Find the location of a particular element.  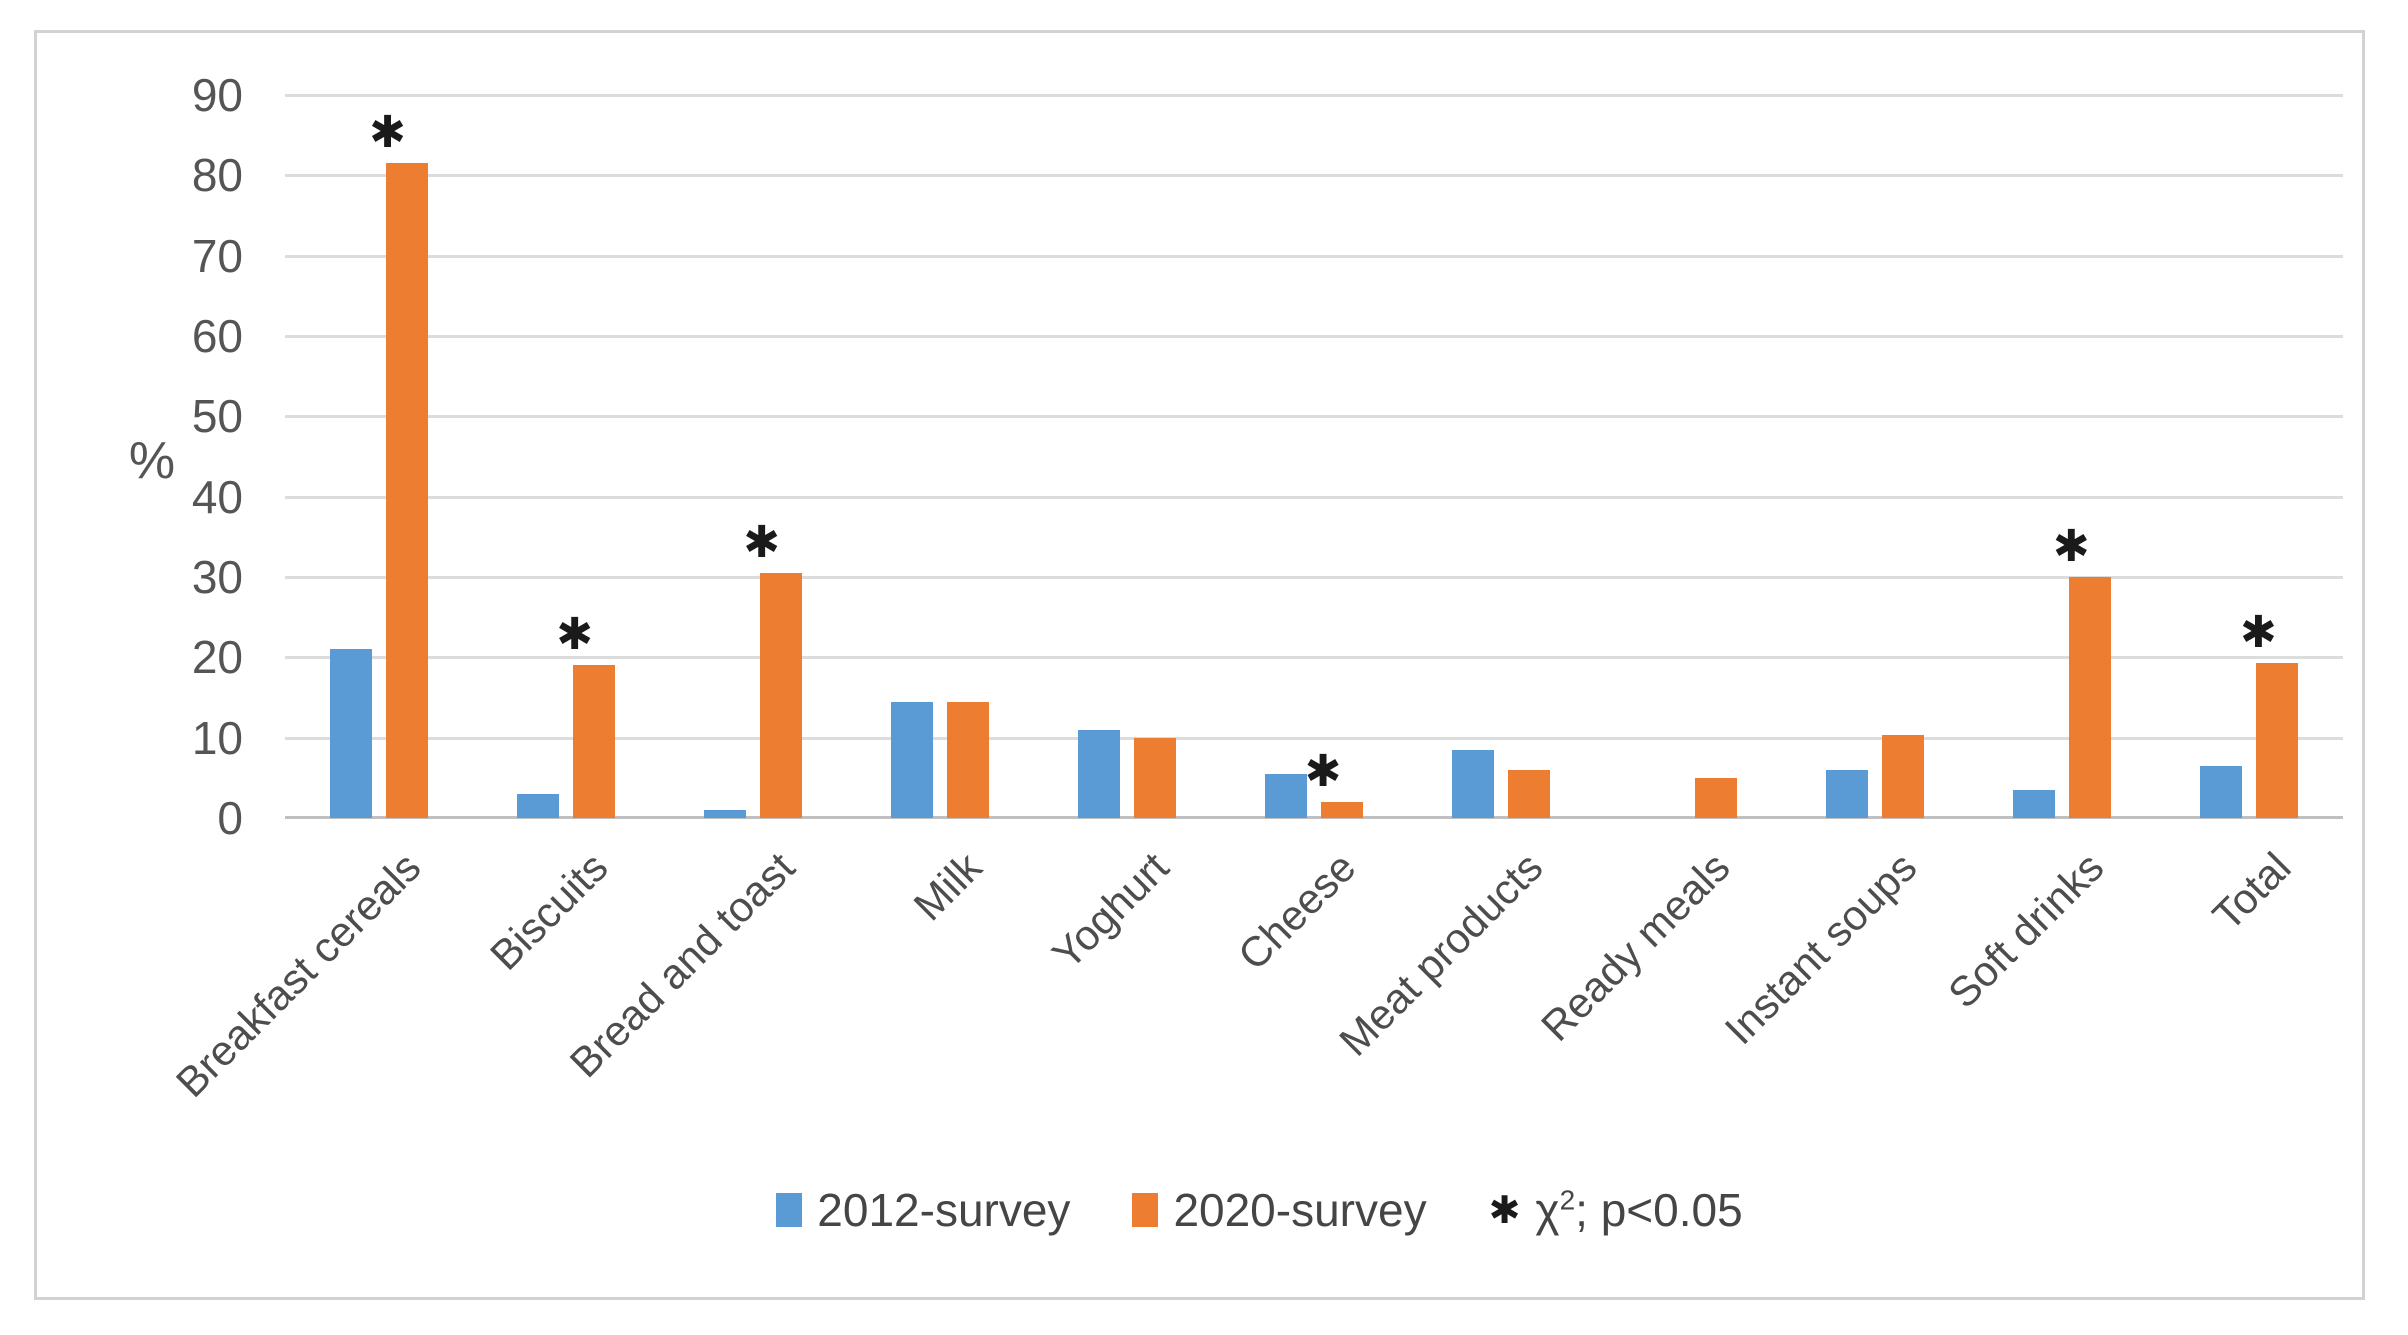

bar-2020-cheese is located at coordinates (1342, 809).